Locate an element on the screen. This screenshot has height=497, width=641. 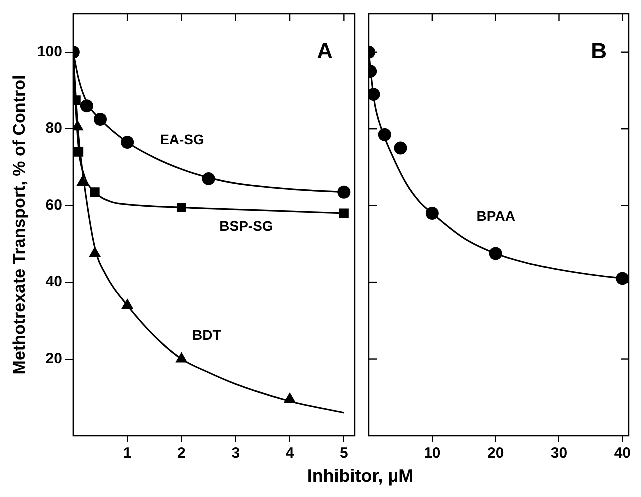
x-tick-label: 40 is located at coordinates (622, 453).